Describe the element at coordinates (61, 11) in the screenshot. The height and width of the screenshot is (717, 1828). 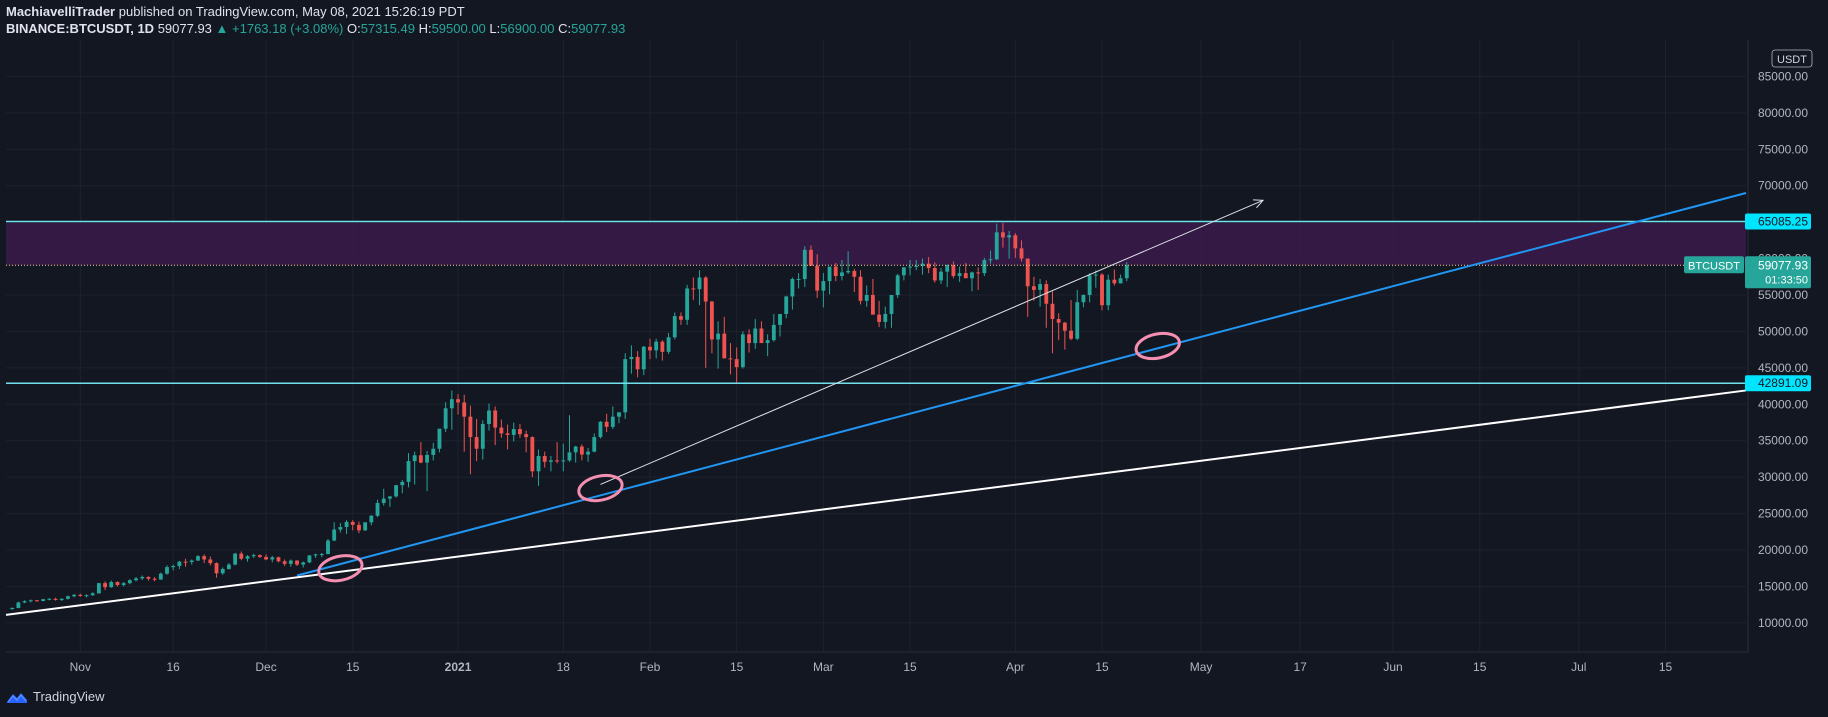
I see `publisher-name: MachiavelliTrader` at that location.